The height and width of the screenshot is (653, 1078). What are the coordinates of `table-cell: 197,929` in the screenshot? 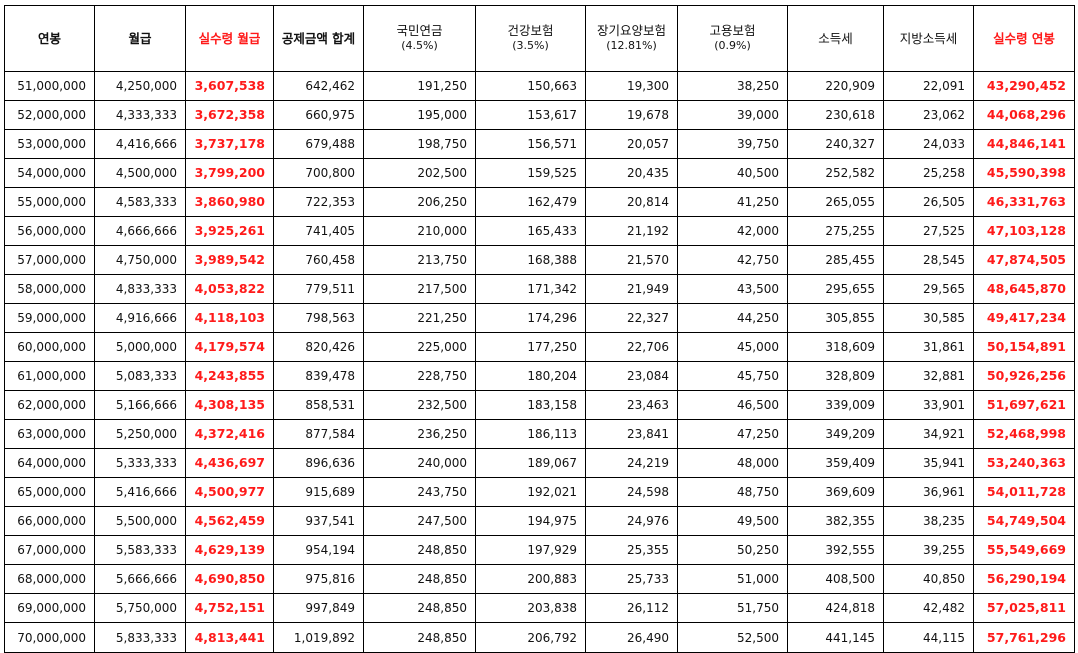 It's located at (530, 550).